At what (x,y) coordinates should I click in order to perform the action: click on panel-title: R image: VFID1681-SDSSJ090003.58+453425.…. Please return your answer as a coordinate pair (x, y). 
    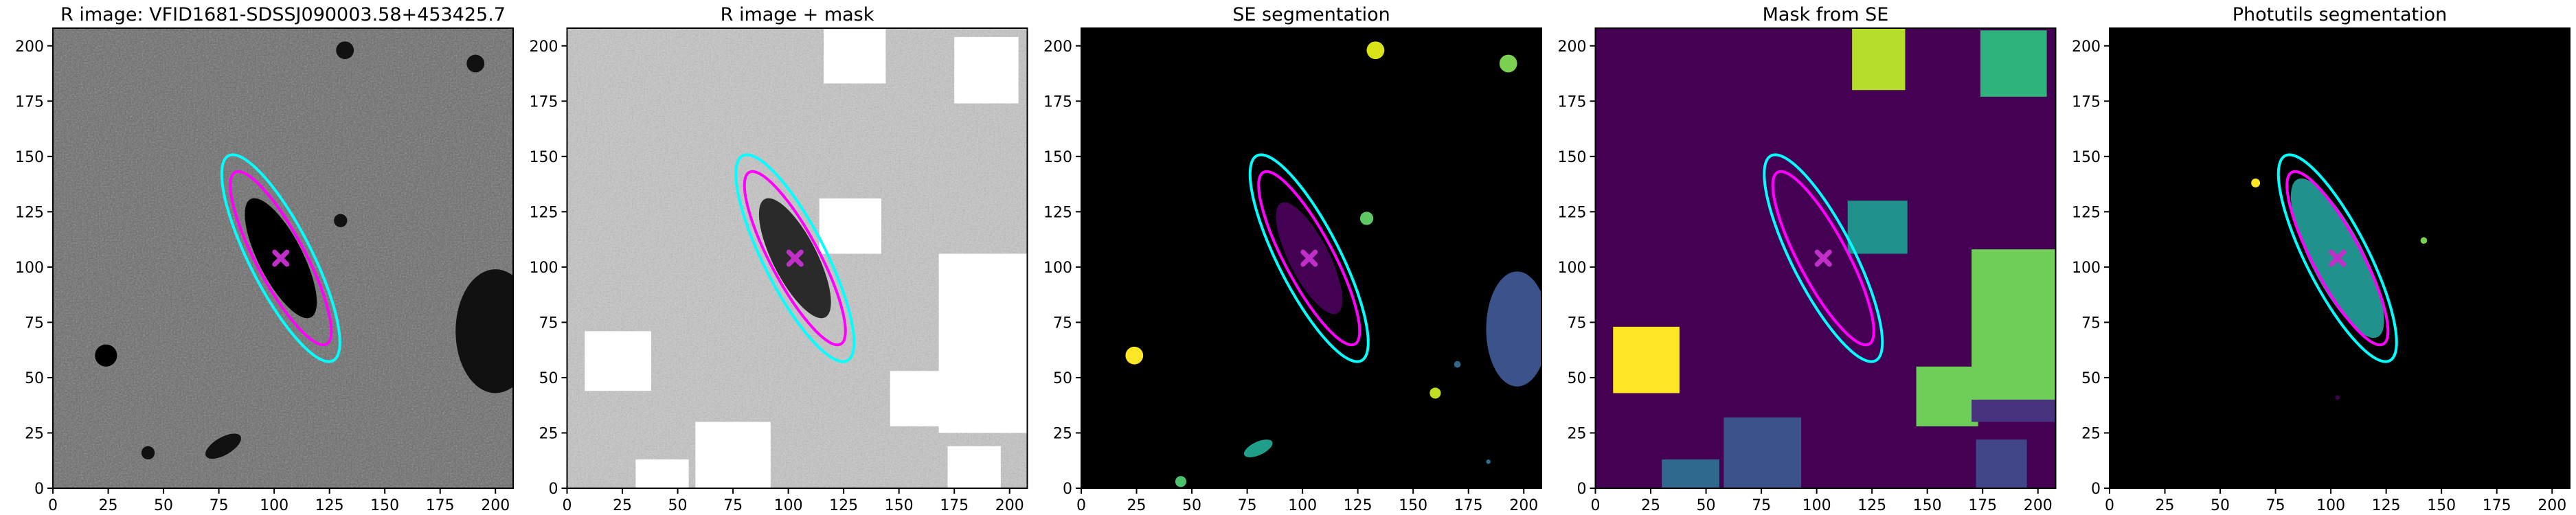
    Looking at the image, I should click on (283, 14).